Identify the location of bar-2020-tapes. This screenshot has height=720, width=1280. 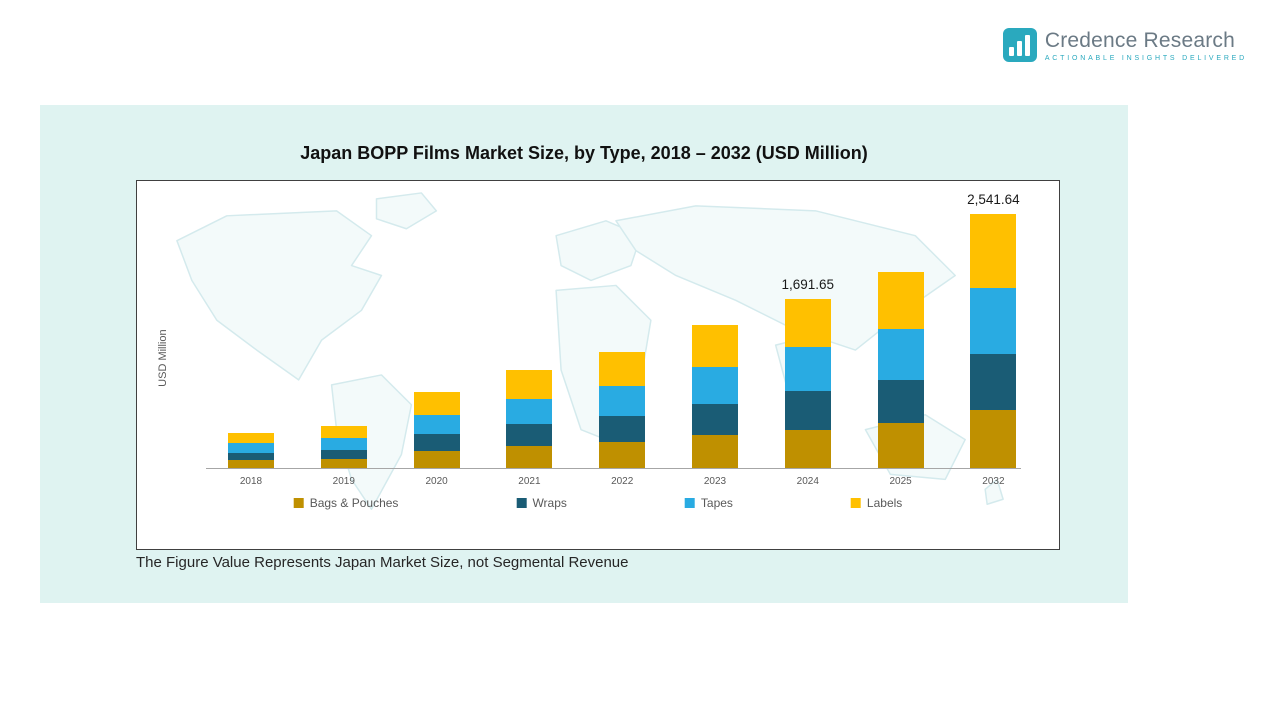
(436, 424).